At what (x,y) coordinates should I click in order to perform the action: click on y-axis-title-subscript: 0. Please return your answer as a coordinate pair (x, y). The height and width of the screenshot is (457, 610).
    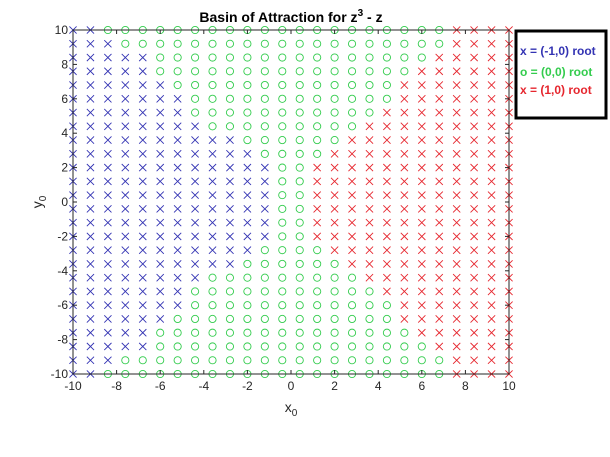
    Looking at the image, I should click on (43, 198).